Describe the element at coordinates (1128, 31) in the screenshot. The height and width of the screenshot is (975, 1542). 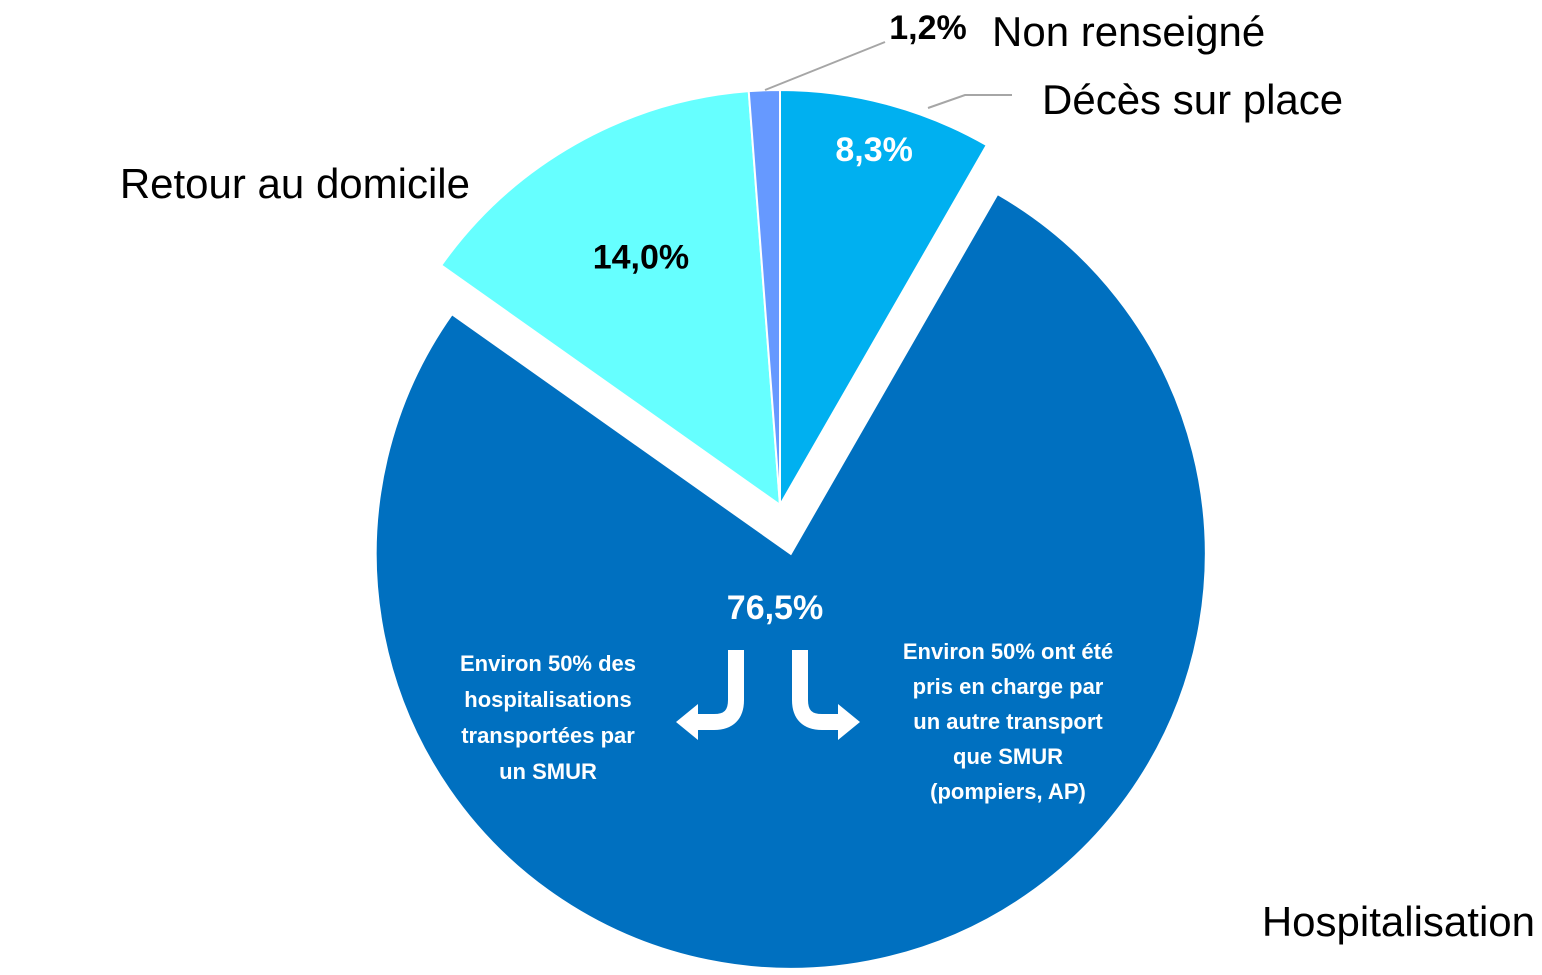
I see `category-label: Non renseigné` at that location.